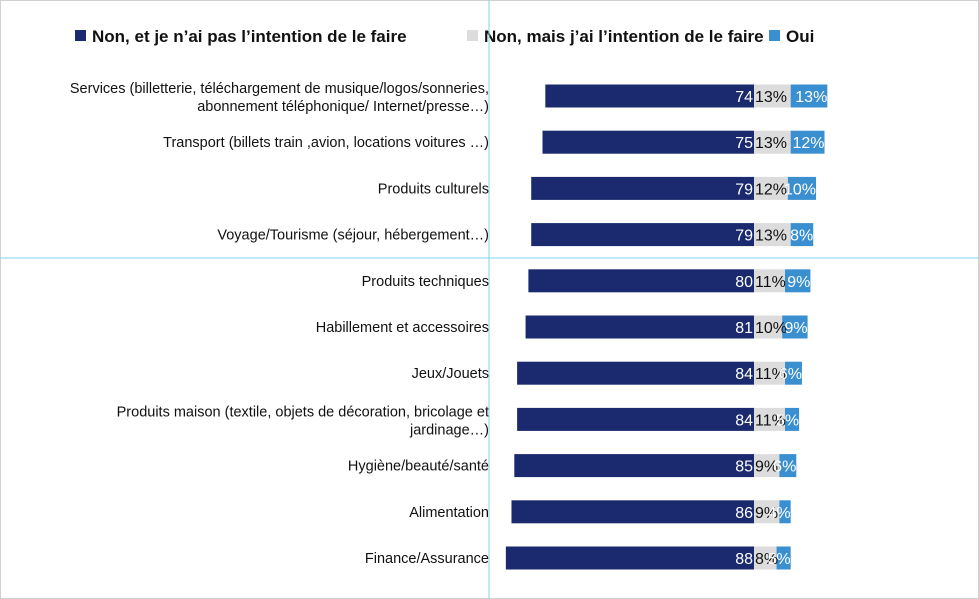 The width and height of the screenshot is (979, 599). Describe the element at coordinates (744, 282) in the screenshot. I see `data-label-non-sans-intention: 80` at that location.